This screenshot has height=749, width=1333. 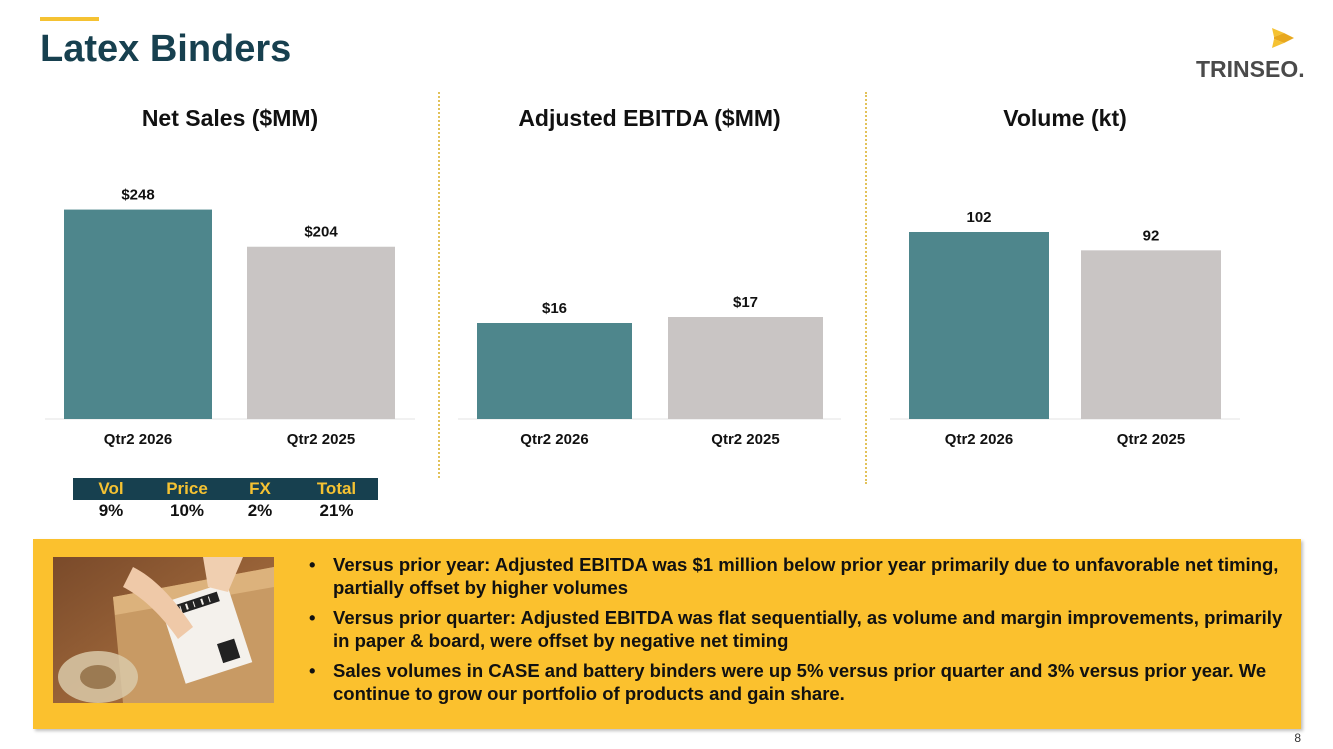 I want to click on bar-data-label: 92, so click(x=1151, y=235).